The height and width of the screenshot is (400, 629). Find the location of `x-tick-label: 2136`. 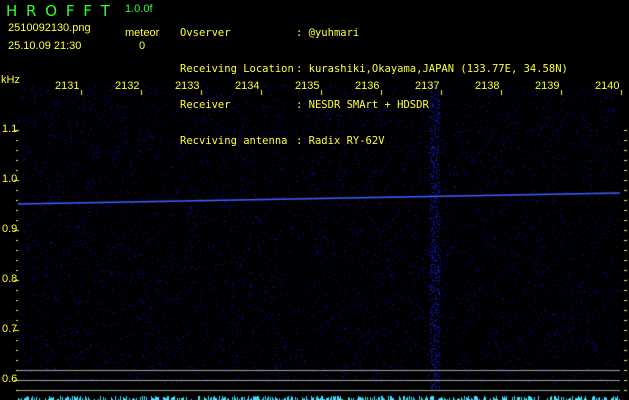

x-tick-label: 2136 is located at coordinates (367, 86).